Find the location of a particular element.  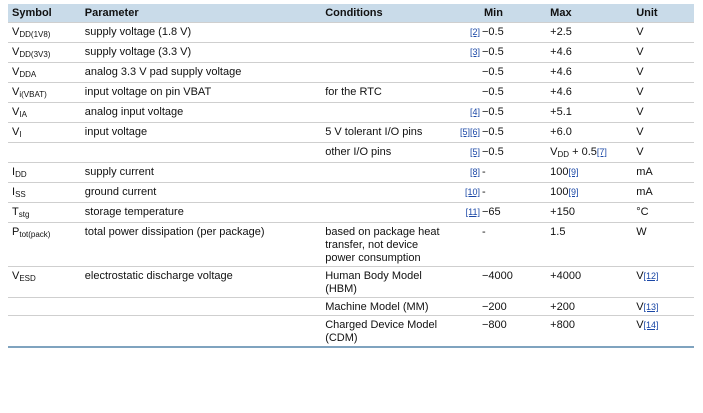

footnote-cell: [3] is located at coordinates (462, 53).